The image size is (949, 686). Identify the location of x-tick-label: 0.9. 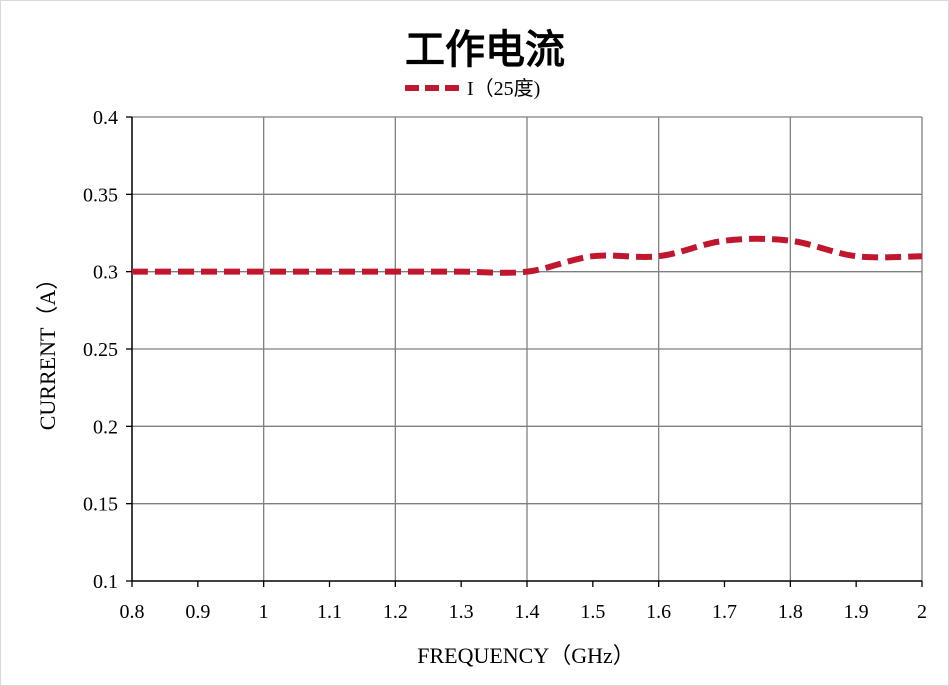
(197, 612).